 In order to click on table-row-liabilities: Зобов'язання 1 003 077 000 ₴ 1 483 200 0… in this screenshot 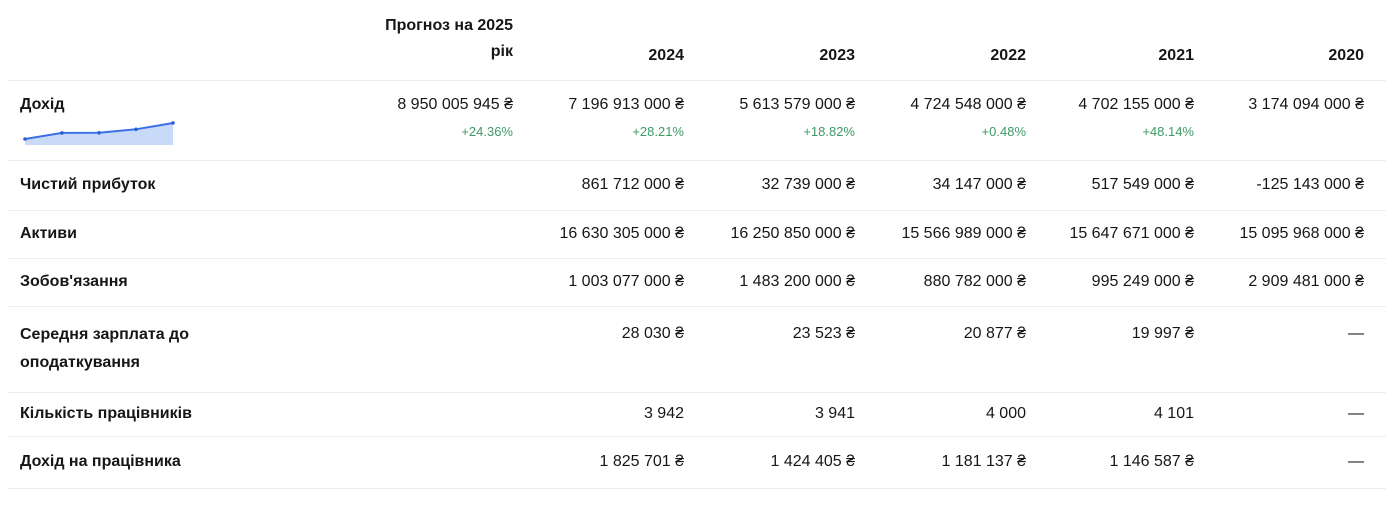, I will do `click(697, 282)`.